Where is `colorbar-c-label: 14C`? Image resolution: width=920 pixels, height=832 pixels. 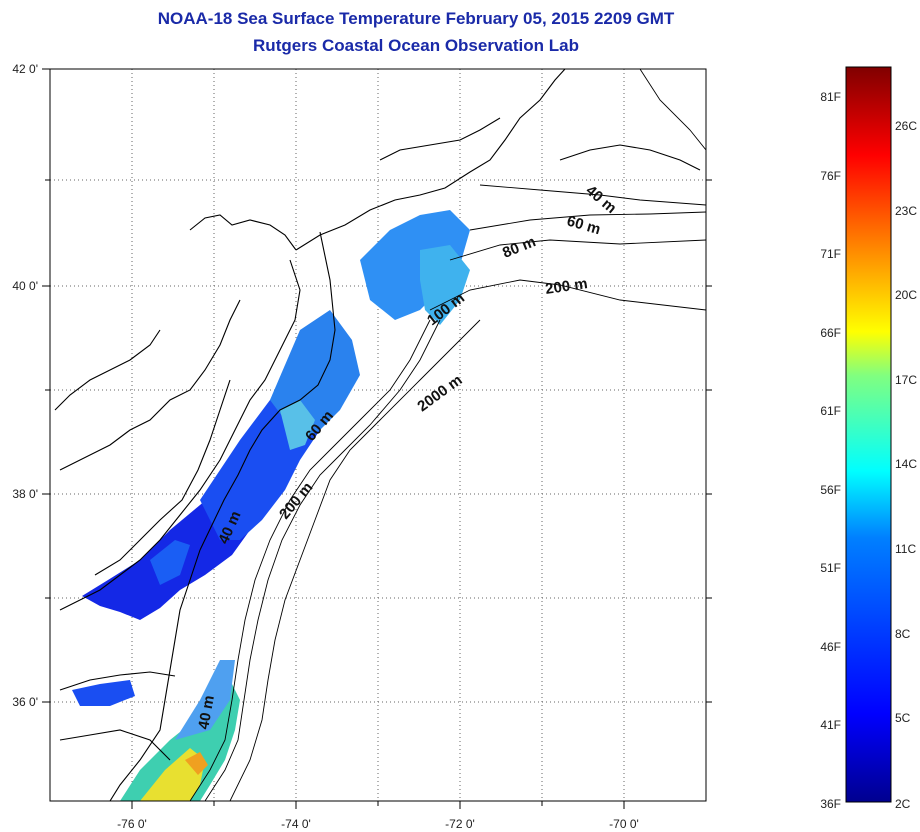
colorbar-c-label: 14C is located at coordinates (906, 464).